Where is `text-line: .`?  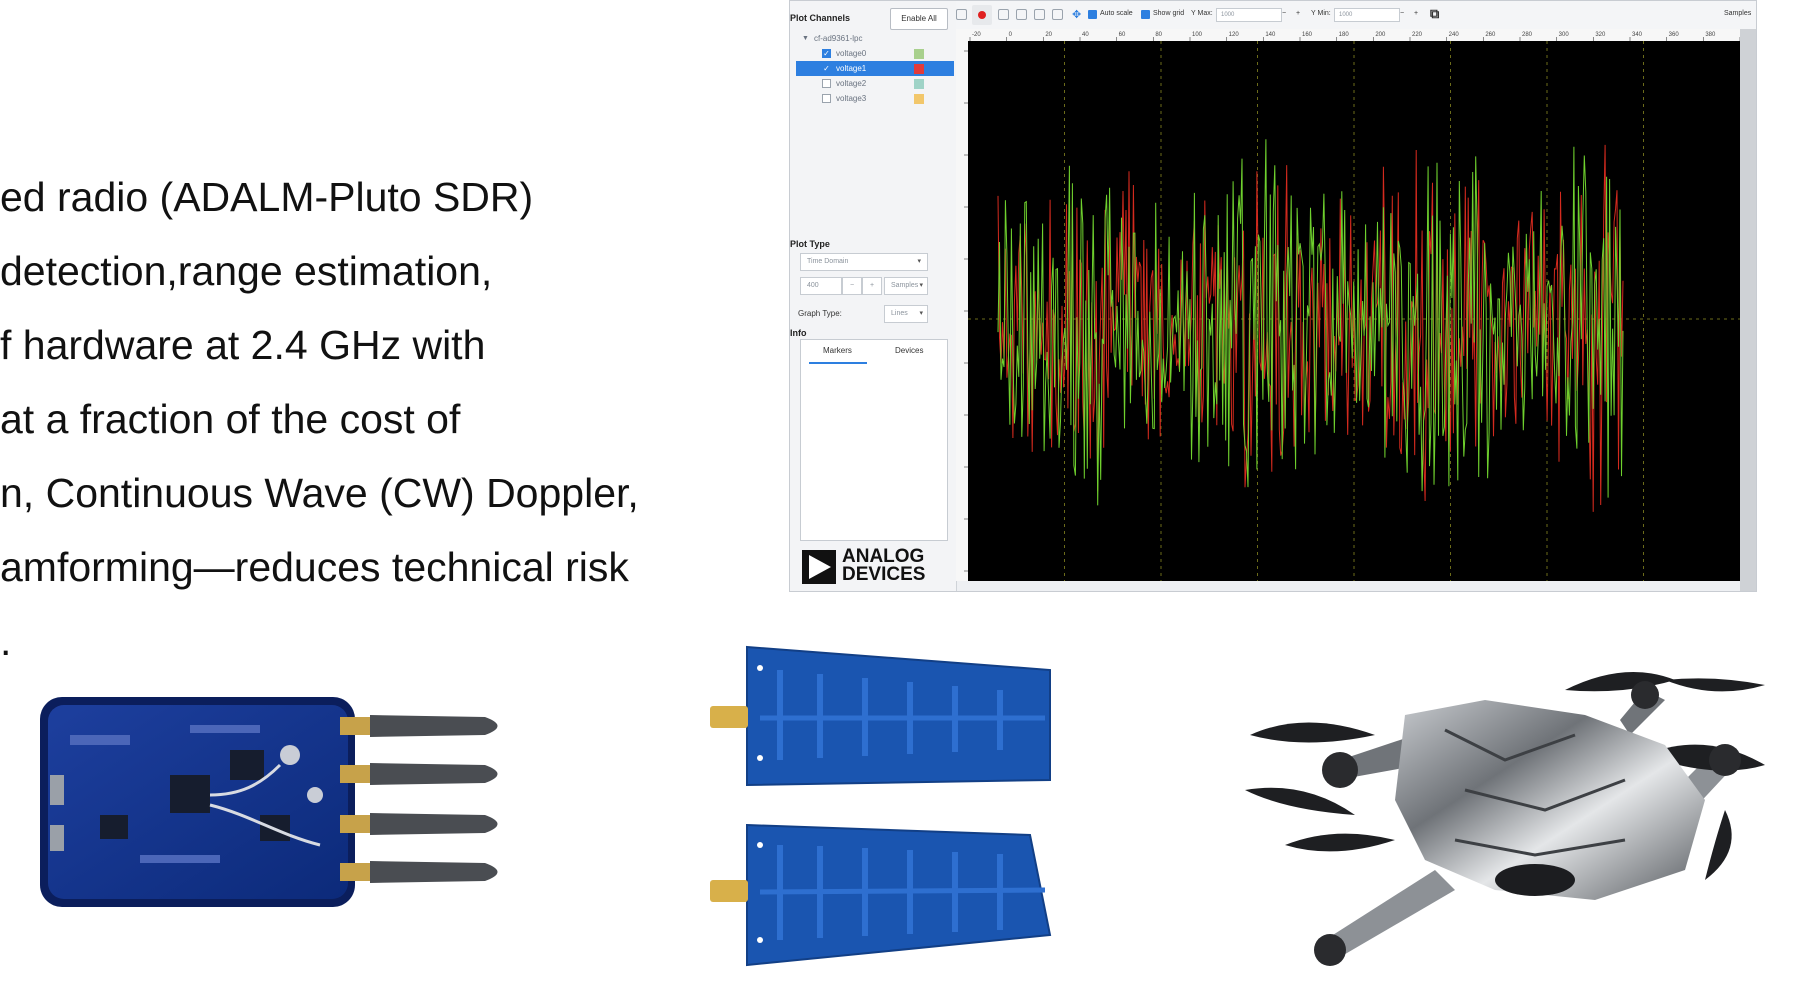
text-line: . is located at coordinates (6, 641).